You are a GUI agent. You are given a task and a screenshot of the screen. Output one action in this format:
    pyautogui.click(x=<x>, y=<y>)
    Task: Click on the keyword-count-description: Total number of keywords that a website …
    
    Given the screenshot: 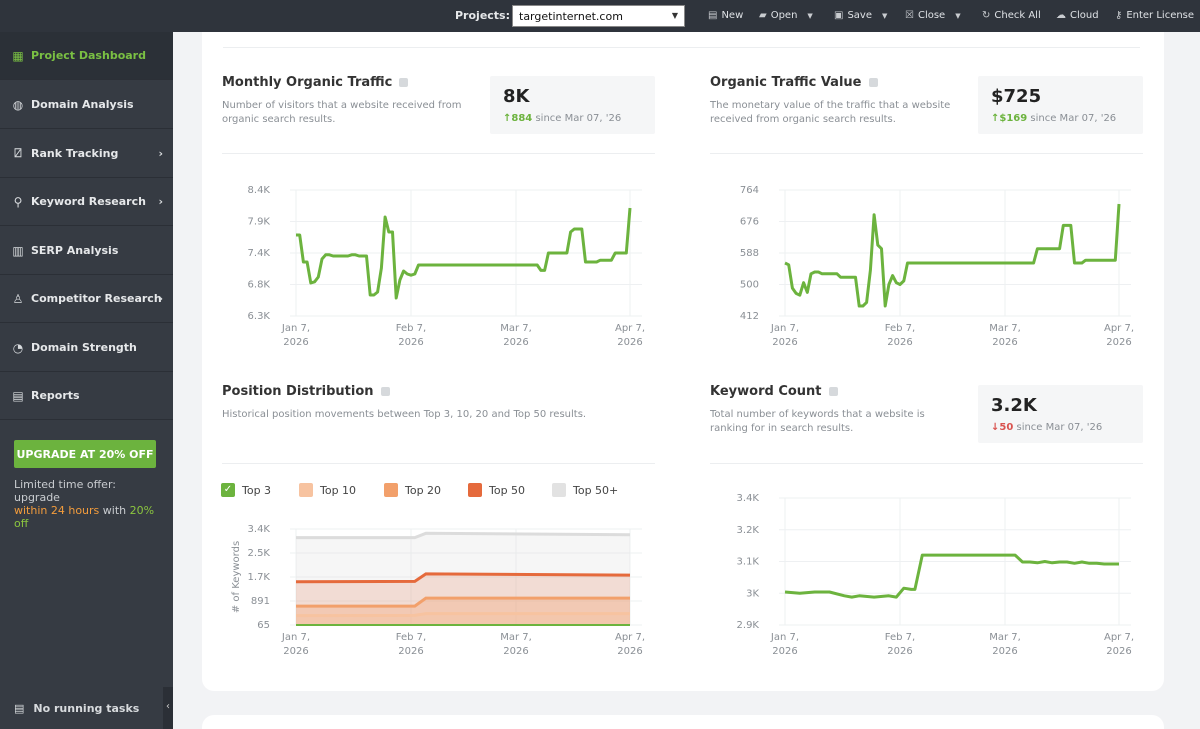 What is the action you would take?
    pyautogui.click(x=817, y=421)
    